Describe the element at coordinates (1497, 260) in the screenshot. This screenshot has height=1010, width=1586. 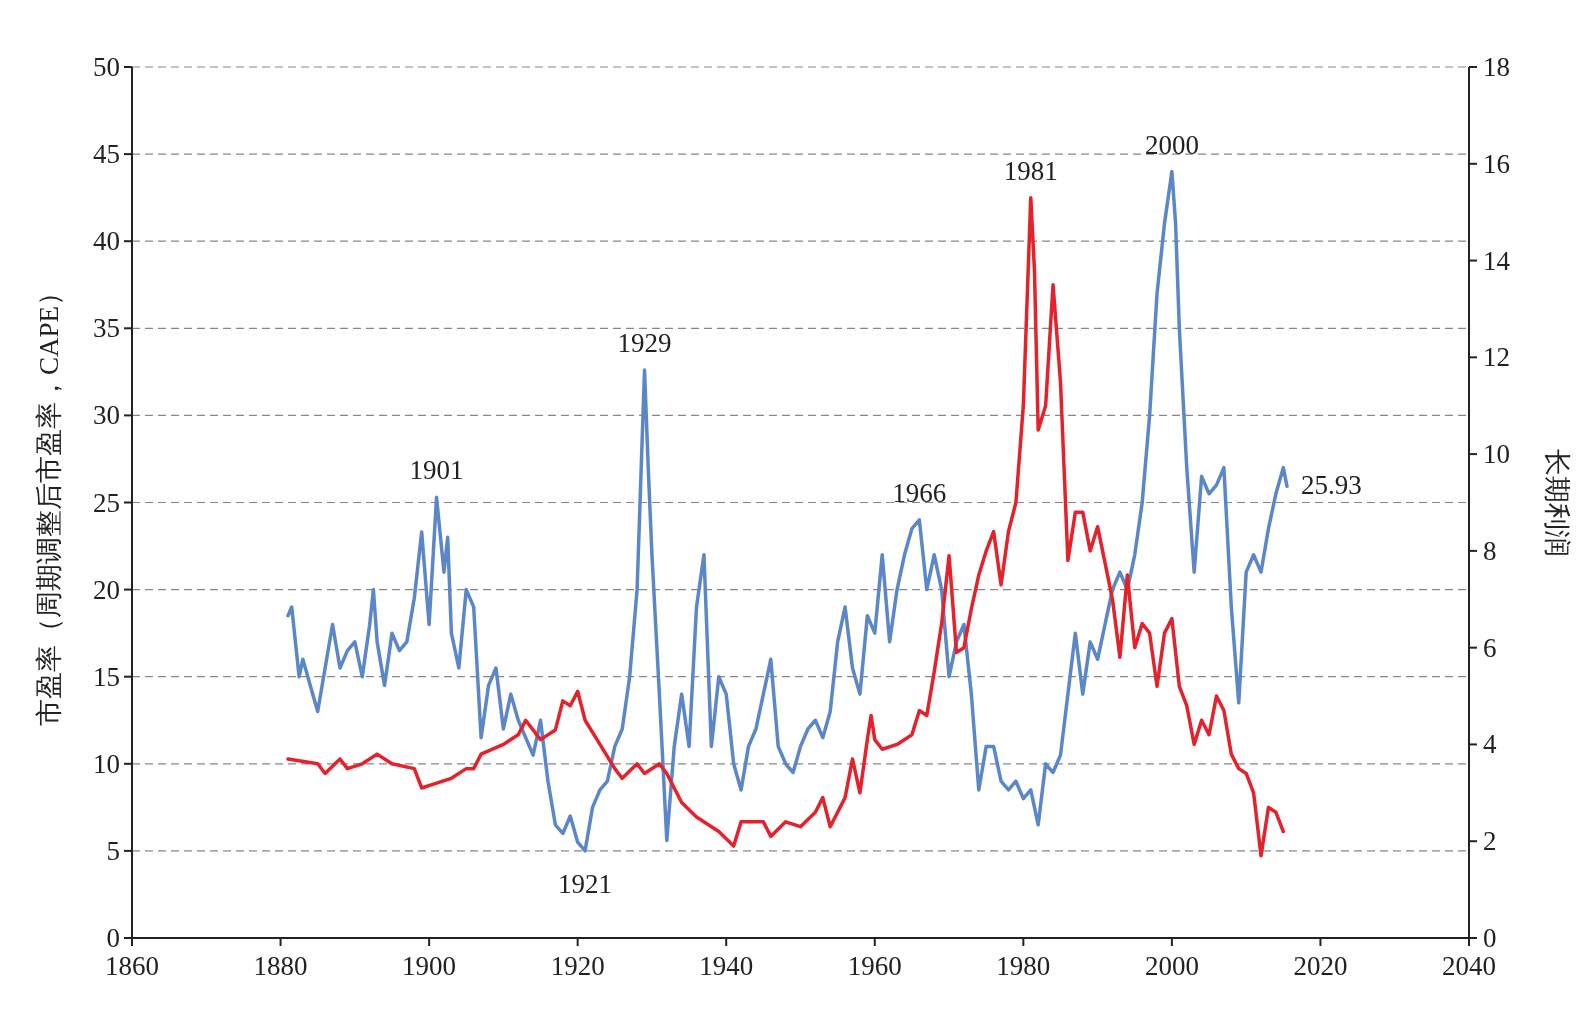
I see `y2-tick-label: 14` at that location.